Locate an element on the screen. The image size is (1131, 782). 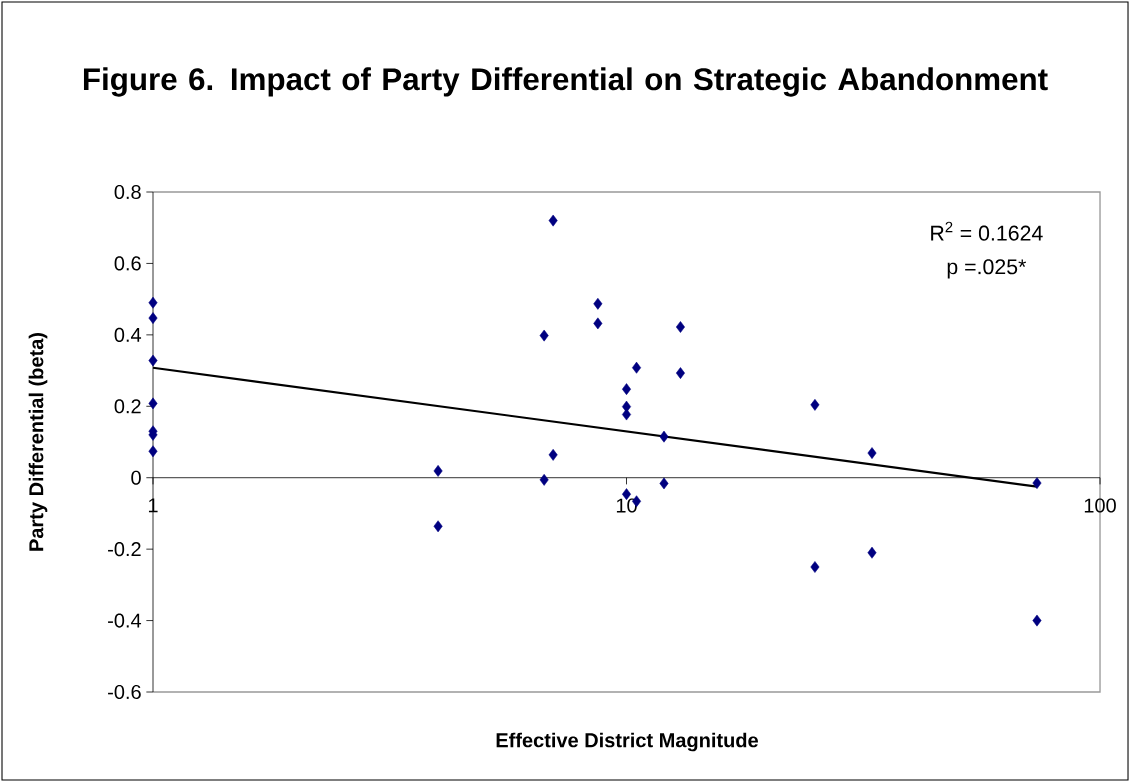
y-tick-label: -0.6 is located at coordinates (124, 692).